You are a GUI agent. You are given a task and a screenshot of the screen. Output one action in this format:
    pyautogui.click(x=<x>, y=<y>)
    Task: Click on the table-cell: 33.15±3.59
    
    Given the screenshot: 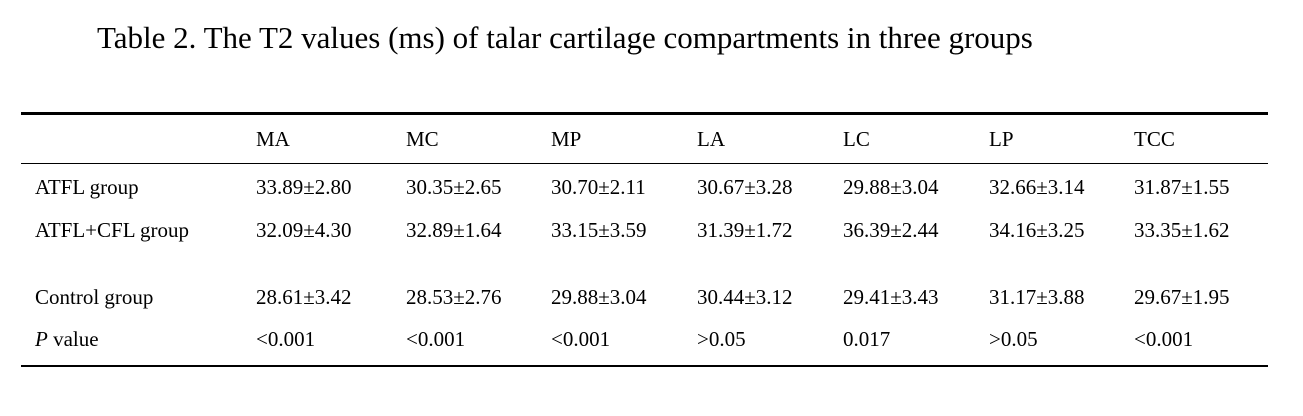 What is the action you would take?
    pyautogui.click(x=599, y=230)
    